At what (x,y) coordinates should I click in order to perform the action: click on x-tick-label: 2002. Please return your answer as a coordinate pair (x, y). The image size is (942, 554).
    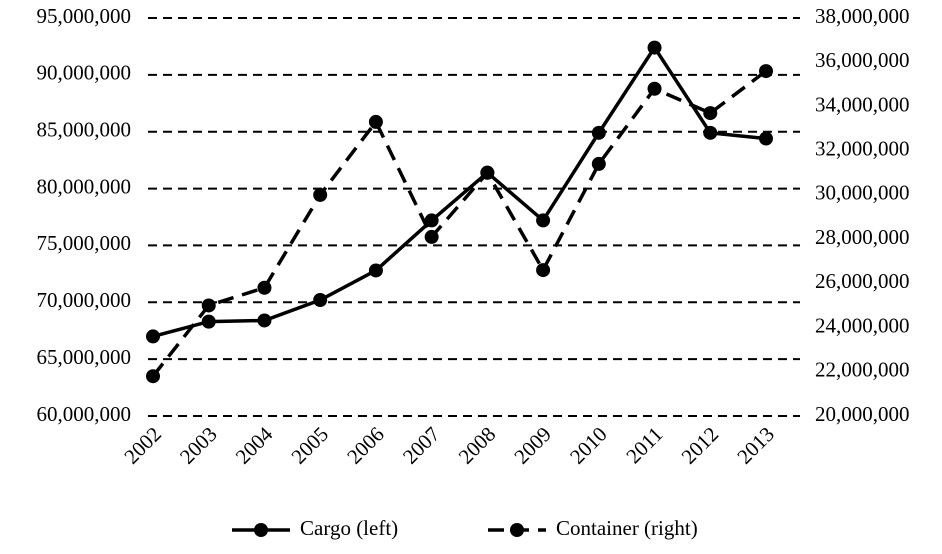
    Looking at the image, I should click on (142, 445).